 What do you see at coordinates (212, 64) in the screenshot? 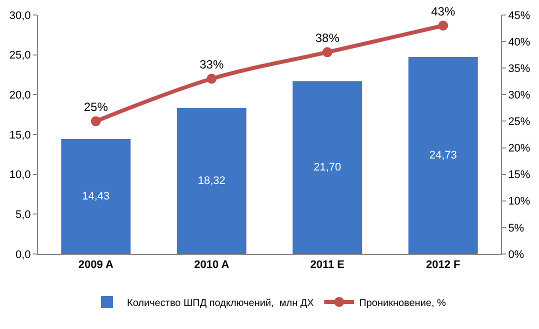
I see `data-label: 33%` at bounding box center [212, 64].